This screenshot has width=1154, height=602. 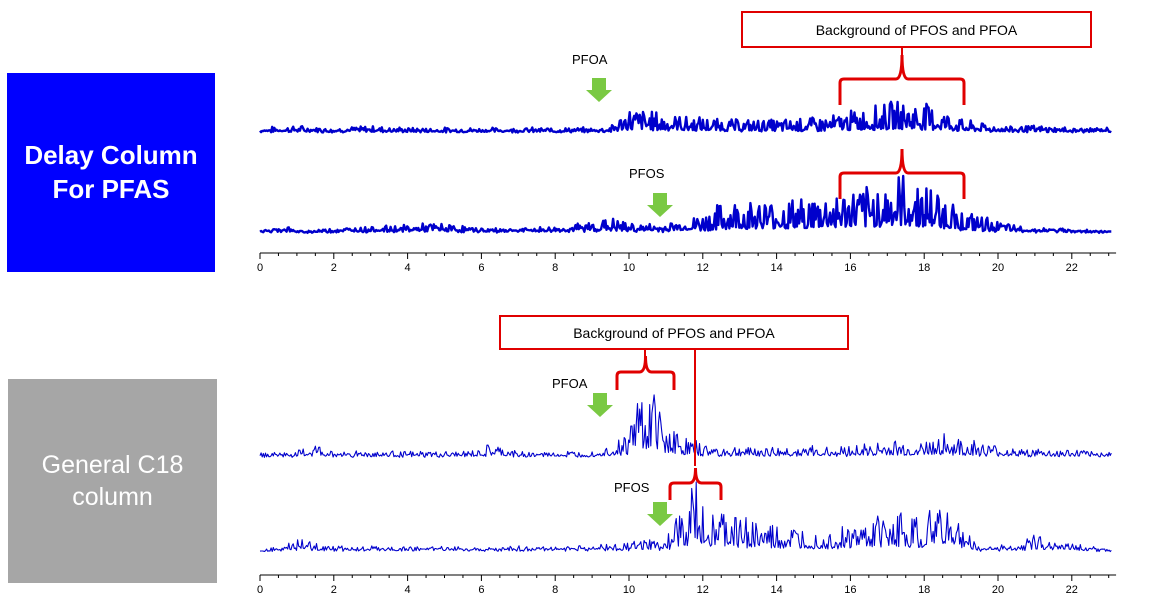 What do you see at coordinates (703, 590) in the screenshot?
I see `x-tick-label-2: 12` at bounding box center [703, 590].